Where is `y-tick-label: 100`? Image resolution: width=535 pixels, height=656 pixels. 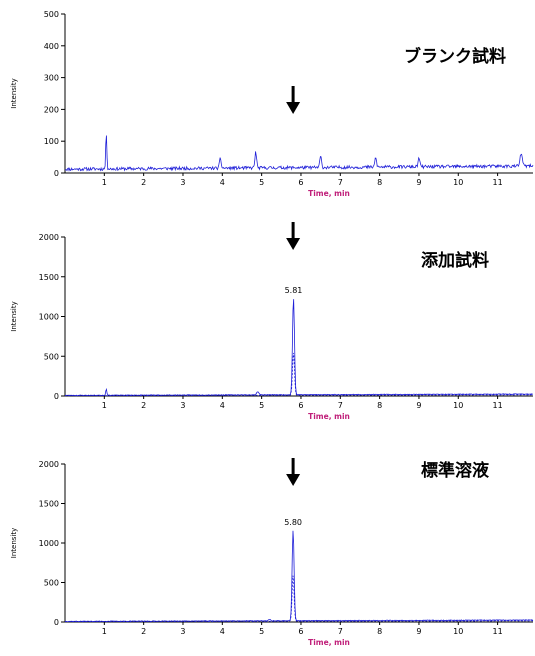
y-tick-label: 100 is located at coordinates (51, 141).